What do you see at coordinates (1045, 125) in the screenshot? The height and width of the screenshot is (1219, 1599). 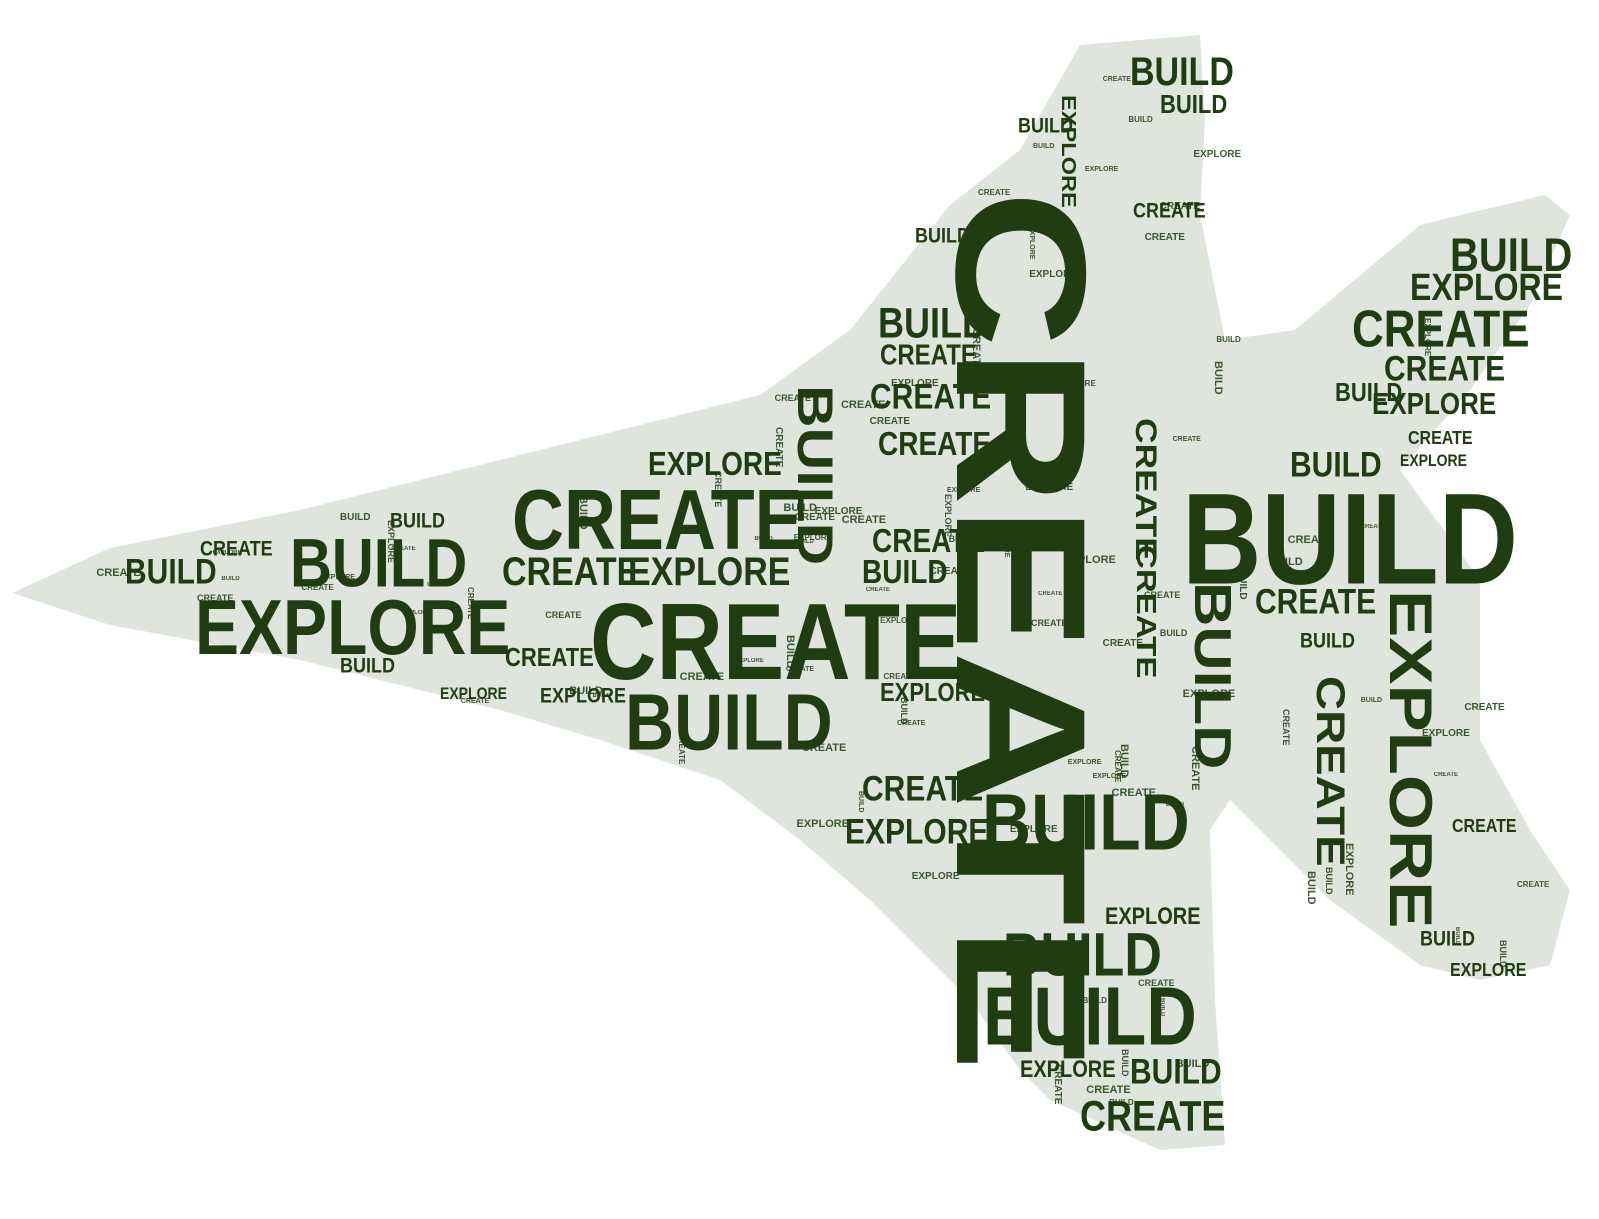 I see `build-word-upper-mid-2: BUILD` at bounding box center [1045, 125].